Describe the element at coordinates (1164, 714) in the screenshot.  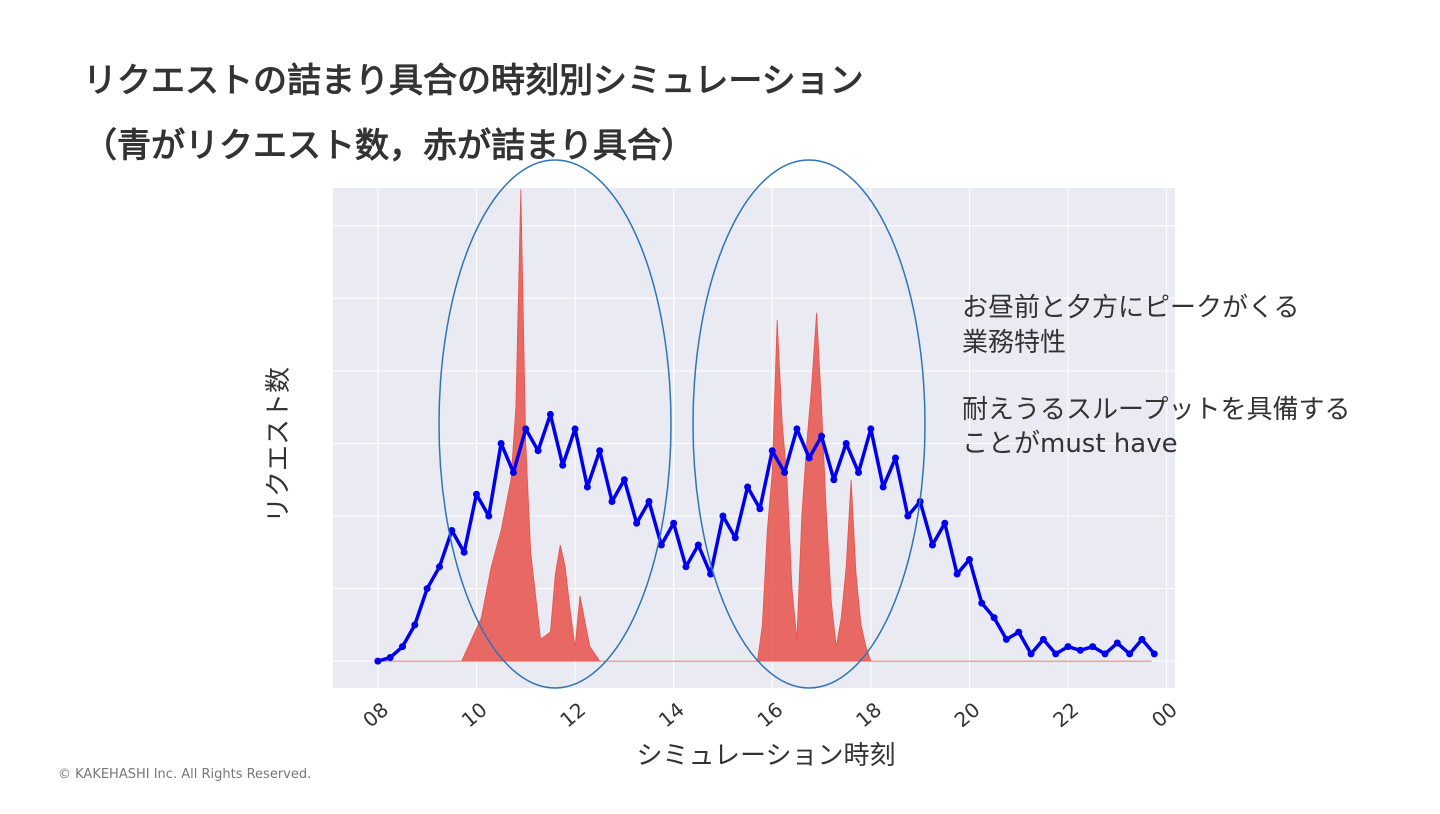
I see `x-tick-label: 00` at that location.